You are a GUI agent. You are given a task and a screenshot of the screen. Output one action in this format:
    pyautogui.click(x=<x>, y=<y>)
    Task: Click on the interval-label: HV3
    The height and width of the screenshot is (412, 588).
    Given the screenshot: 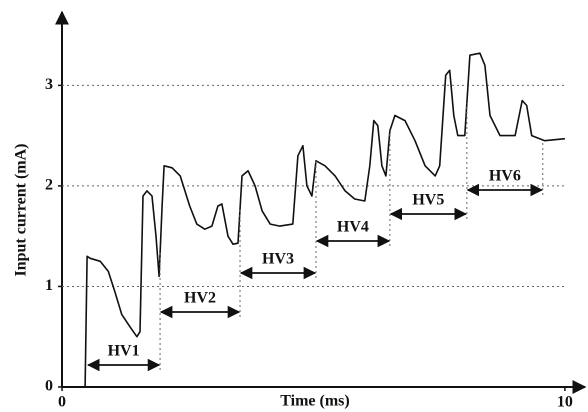 What is the action you would take?
    pyautogui.click(x=278, y=259)
    